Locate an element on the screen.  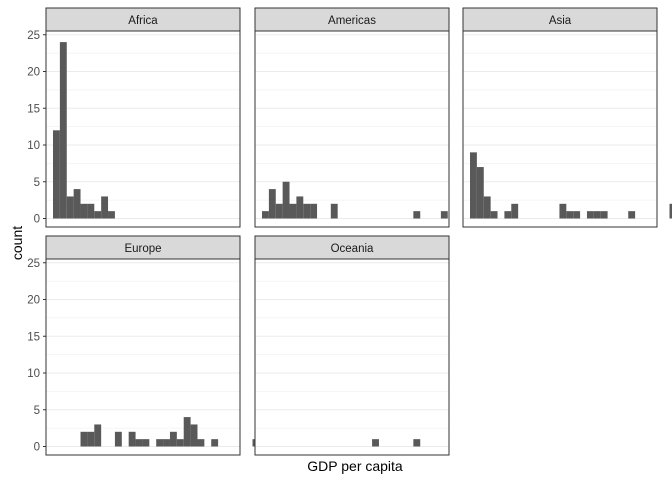
x-axis-title: GDP per capita is located at coordinates (355, 466).